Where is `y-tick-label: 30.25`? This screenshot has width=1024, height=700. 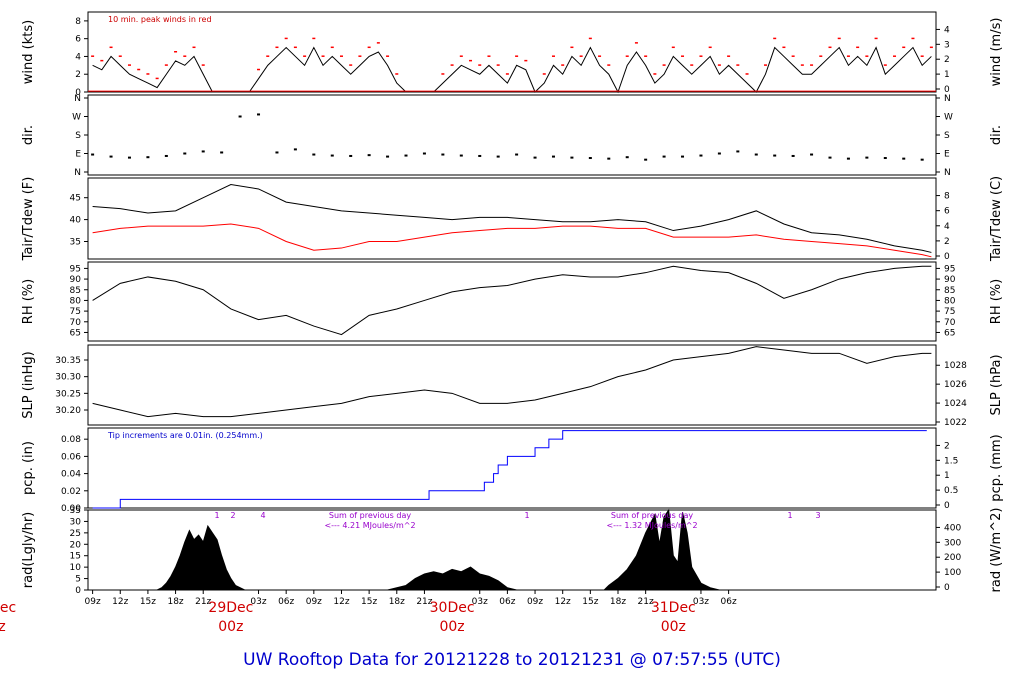
y-tick-label: 30.25 is located at coordinates (68, 394).